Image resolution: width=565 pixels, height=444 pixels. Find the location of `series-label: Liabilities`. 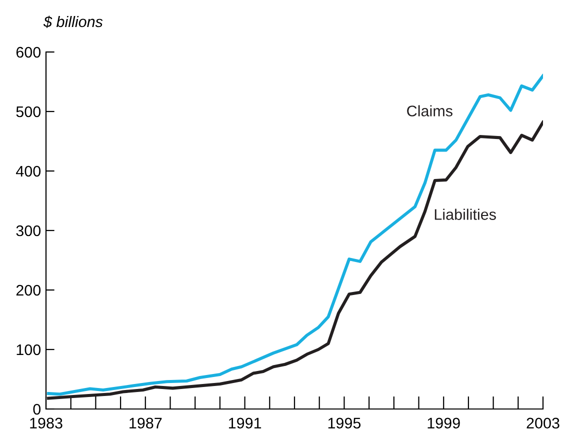

series-label: Liabilities is located at coordinates (465, 214).